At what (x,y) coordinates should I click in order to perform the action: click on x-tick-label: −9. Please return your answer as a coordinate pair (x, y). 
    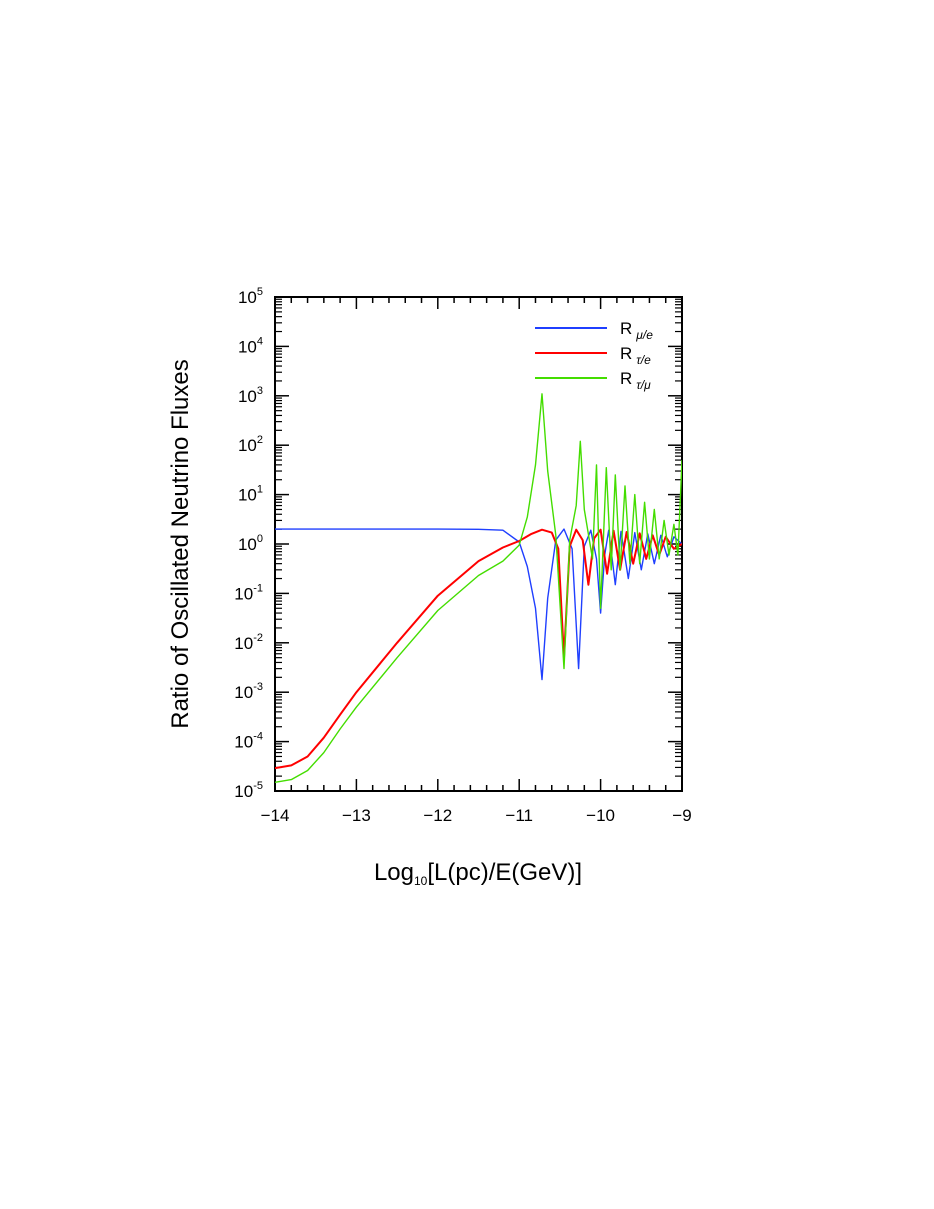
    Looking at the image, I should click on (681, 815).